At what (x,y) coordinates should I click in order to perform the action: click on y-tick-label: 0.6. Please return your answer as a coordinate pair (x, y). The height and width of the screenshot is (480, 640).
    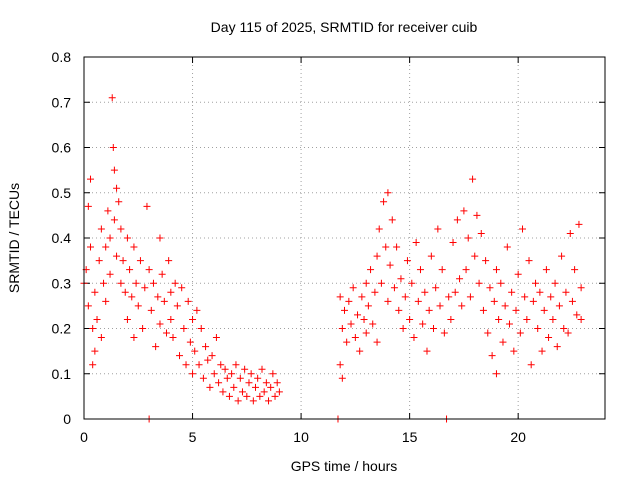
    Looking at the image, I should click on (62, 148).